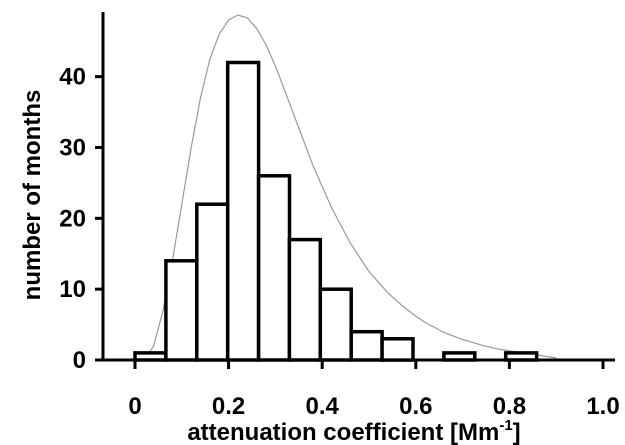 Image resolution: width=625 pixels, height=445 pixels. Describe the element at coordinates (323, 406) in the screenshot. I see `x-tick-label: 0.4` at that location.